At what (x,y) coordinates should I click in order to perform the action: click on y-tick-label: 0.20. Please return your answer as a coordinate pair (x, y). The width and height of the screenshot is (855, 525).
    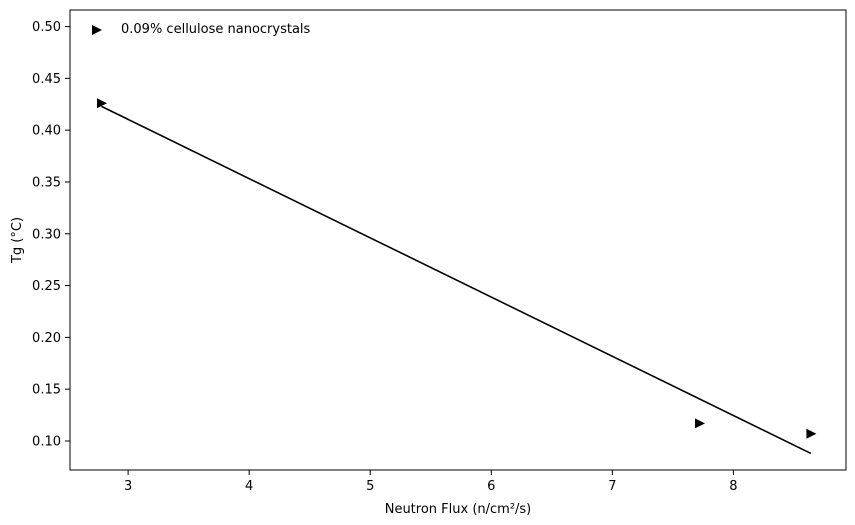
    Looking at the image, I should click on (46, 338).